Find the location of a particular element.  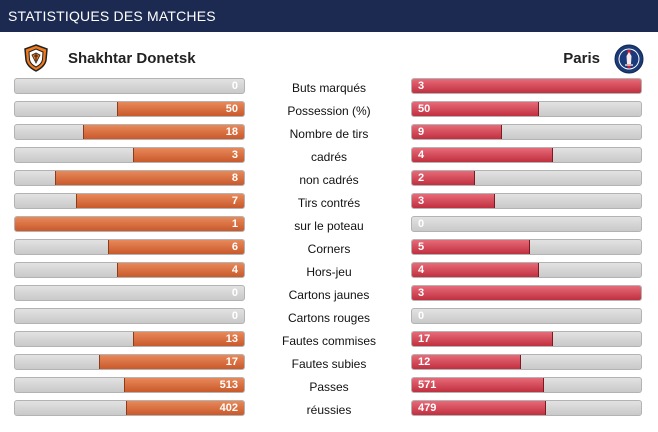

stats-header: STATISTIQUES DES MATCHES is located at coordinates (329, 16).